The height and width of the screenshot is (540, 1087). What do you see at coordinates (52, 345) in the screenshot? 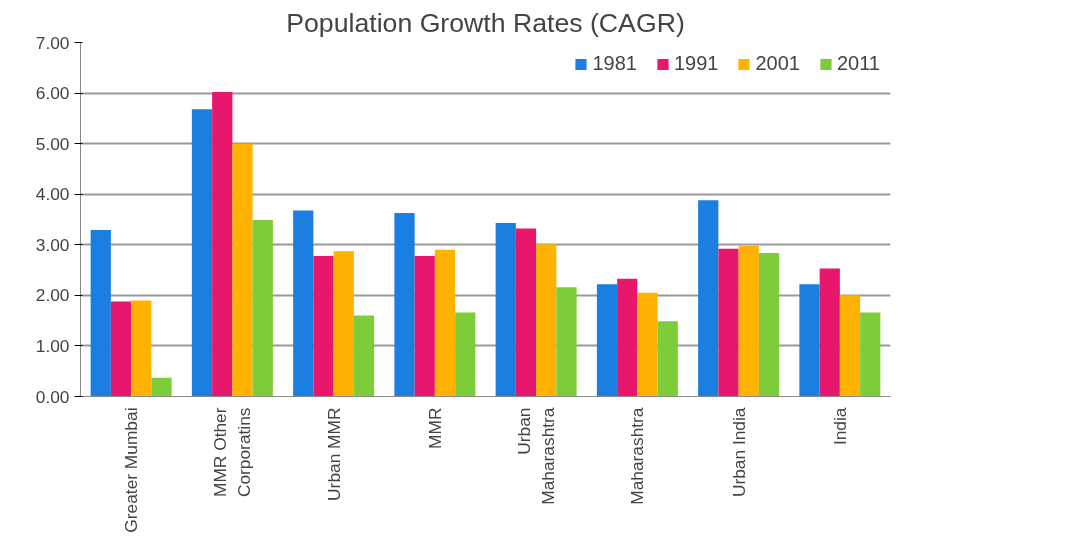
I see `y-tick-label: 1.00` at bounding box center [52, 345].